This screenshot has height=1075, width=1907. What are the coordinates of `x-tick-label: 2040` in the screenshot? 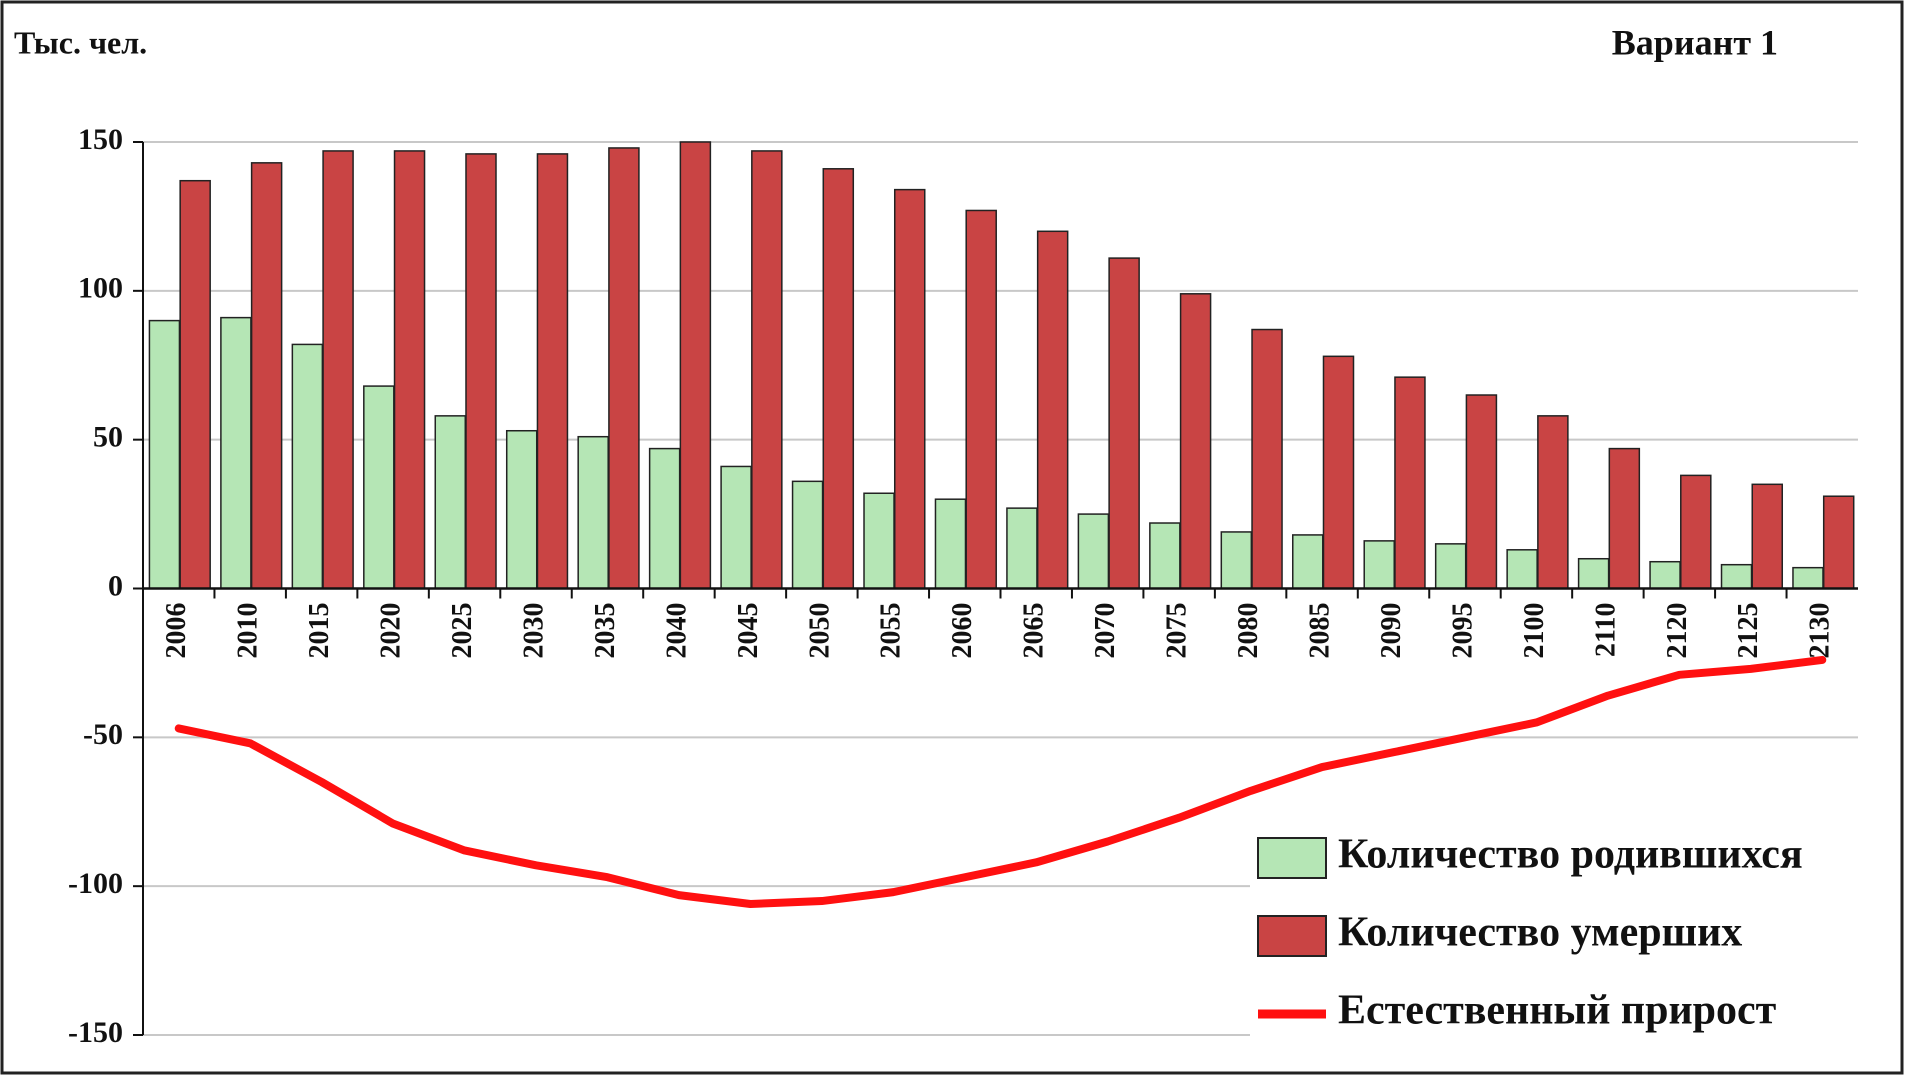 It's located at (676, 631).